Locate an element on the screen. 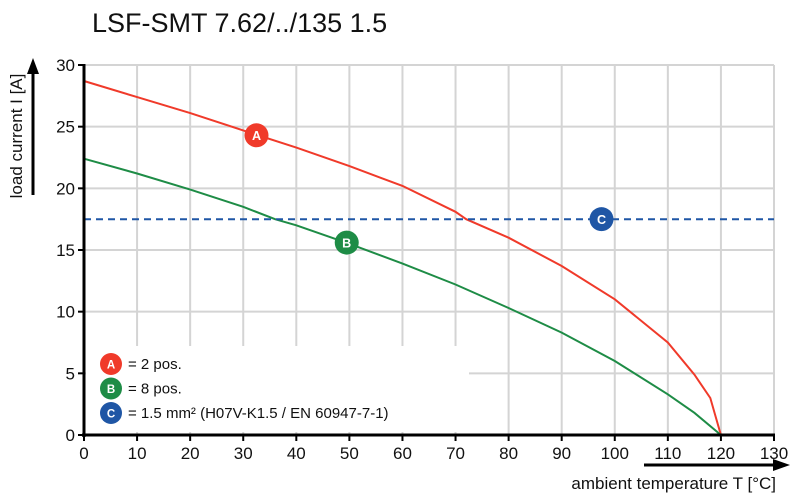  y-axis-arrowhead is located at coordinates (33, 66).